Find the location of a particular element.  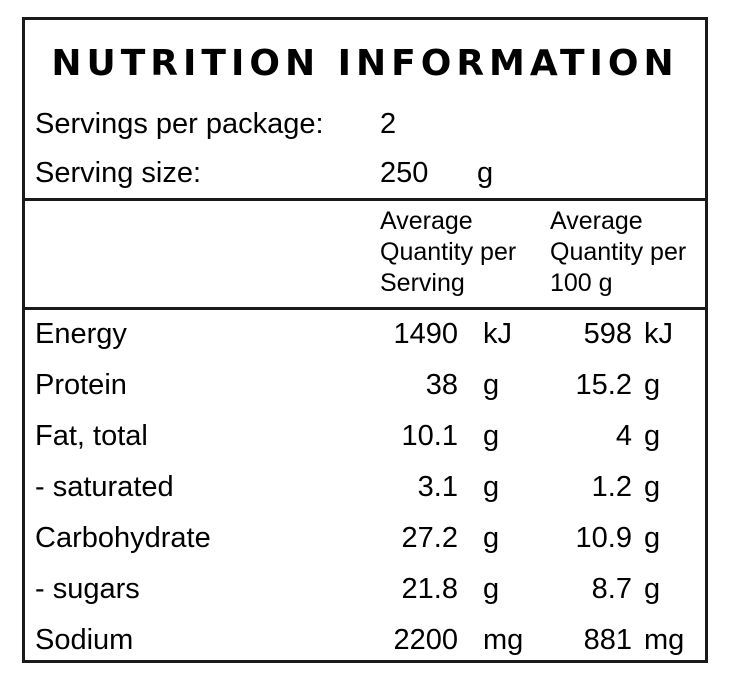

per-100g-value: 15.2 is located at coordinates (603, 385).